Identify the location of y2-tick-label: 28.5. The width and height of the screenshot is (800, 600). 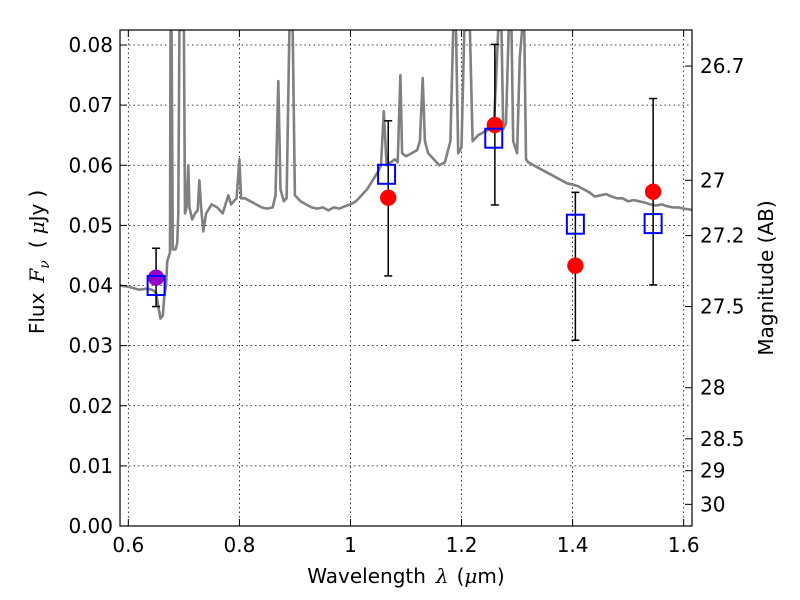
(722, 439).